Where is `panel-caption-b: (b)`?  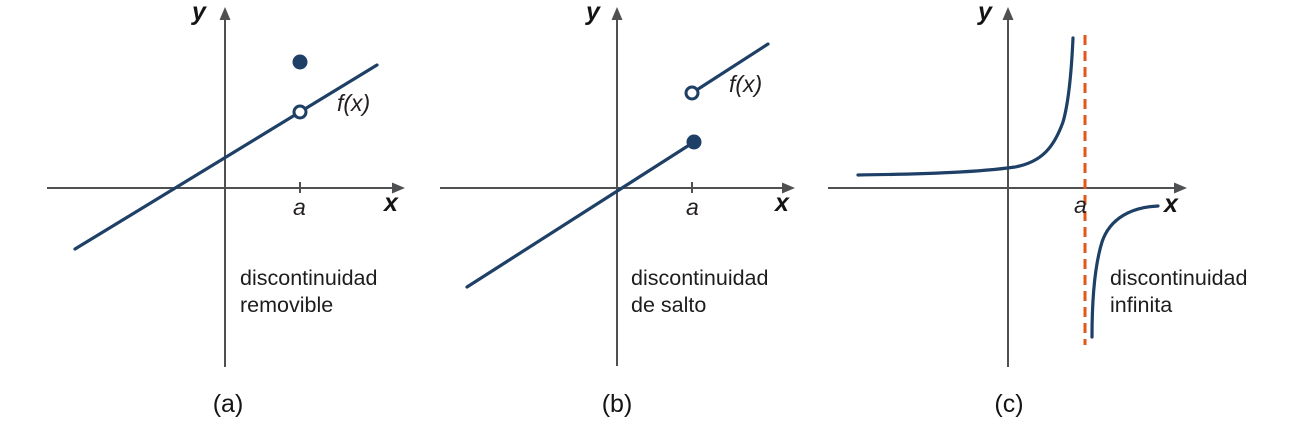 panel-caption-b: (b) is located at coordinates (617, 404).